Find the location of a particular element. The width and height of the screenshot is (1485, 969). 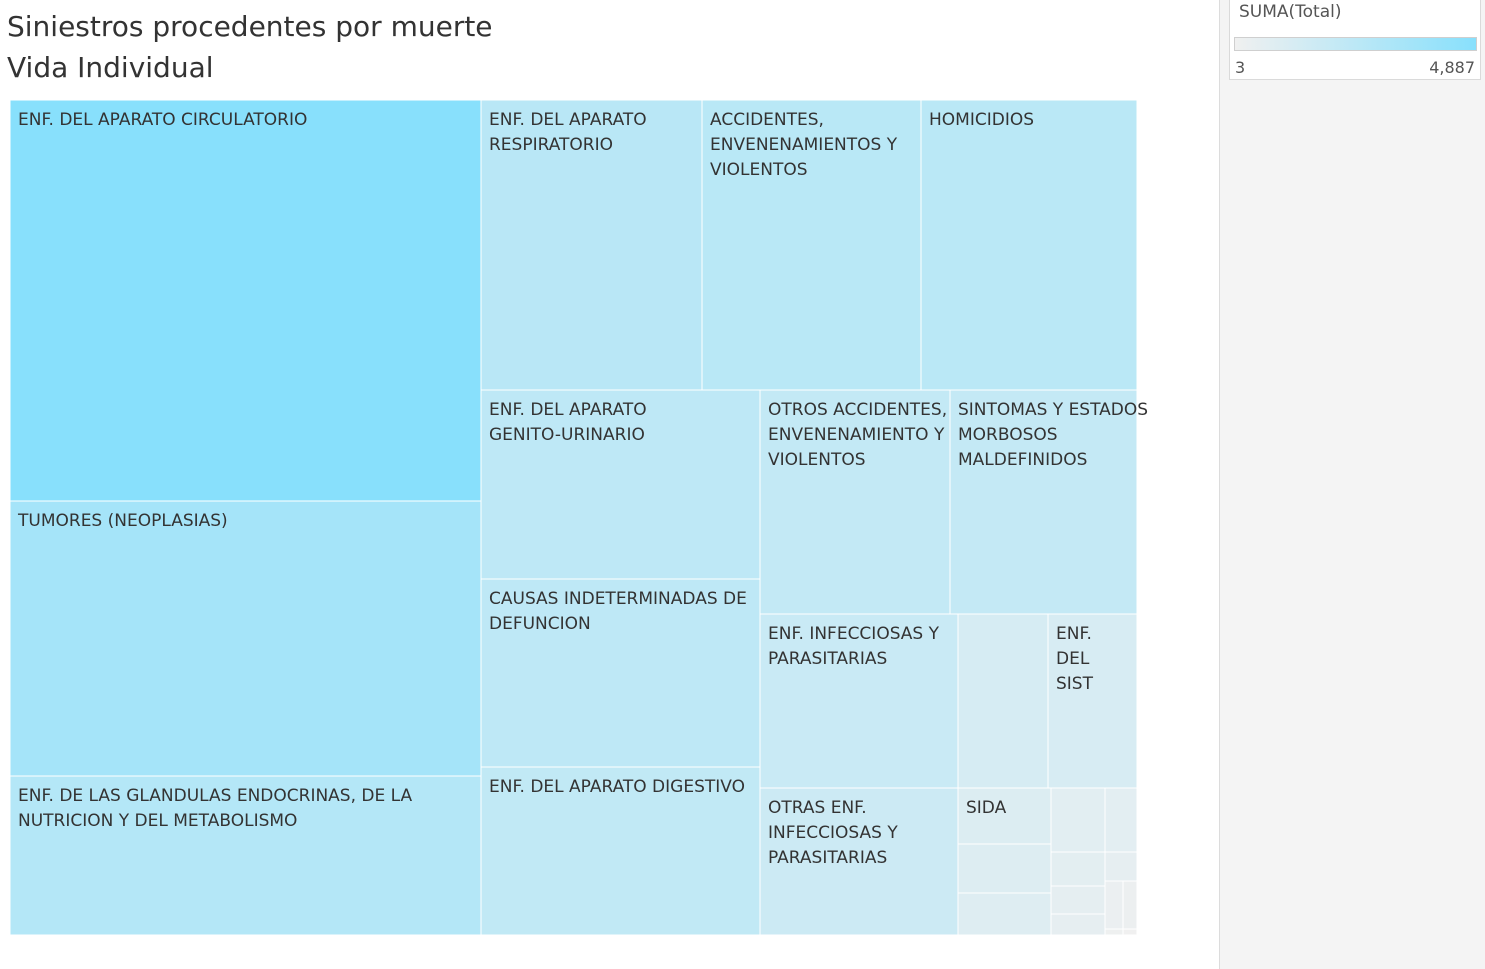

treemap-cell-label: ENF. DEL APARATO CIRCULATORIO is located at coordinates (162, 120).